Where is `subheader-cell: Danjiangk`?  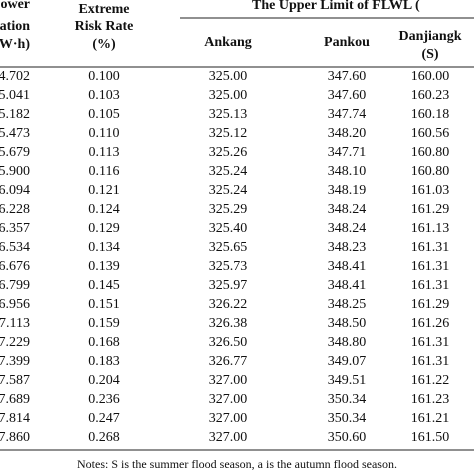
subheader-cell: Danjiangk is located at coordinates (429, 36).